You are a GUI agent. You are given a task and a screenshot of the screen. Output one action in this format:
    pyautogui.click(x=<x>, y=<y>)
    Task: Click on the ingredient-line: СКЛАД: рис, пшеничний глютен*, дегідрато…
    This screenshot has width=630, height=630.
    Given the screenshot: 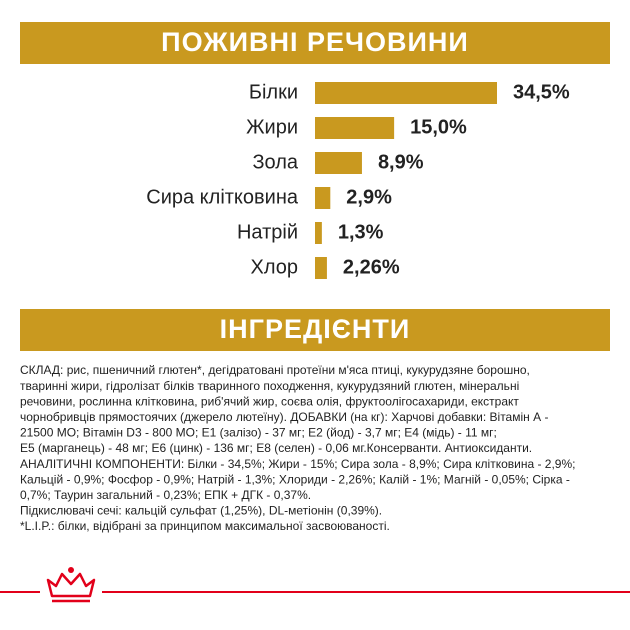 What is the action you would take?
    pyautogui.click(x=275, y=370)
    